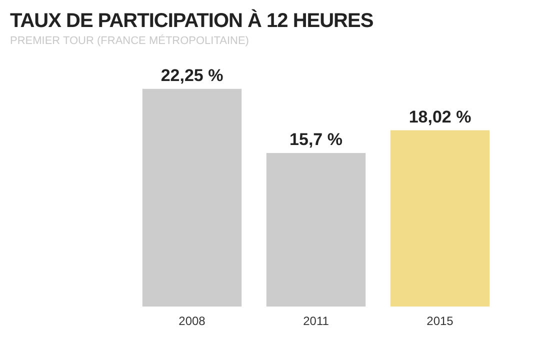  Describe the element at coordinates (316, 321) in the screenshot. I see `x-tick-label: 2011` at that location.